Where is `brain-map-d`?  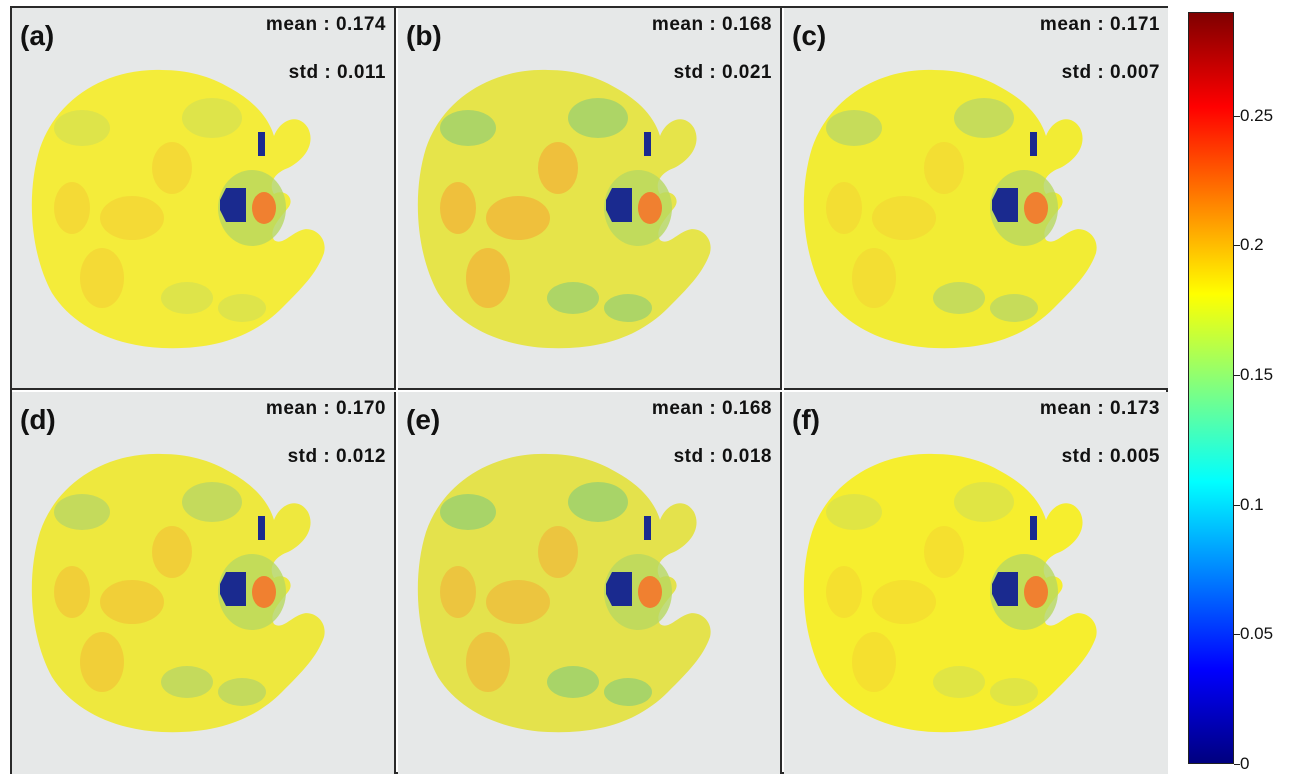 brain-map-d is located at coordinates (178, 593).